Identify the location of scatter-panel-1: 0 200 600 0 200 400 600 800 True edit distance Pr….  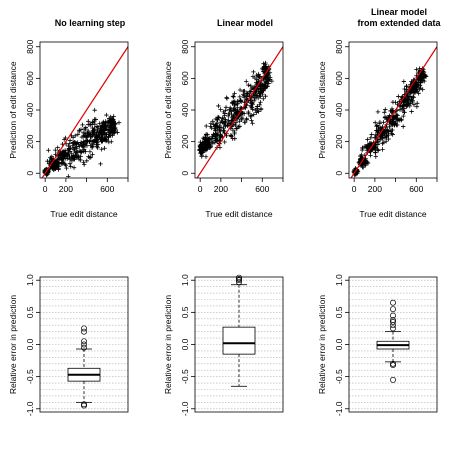
(68, 118).